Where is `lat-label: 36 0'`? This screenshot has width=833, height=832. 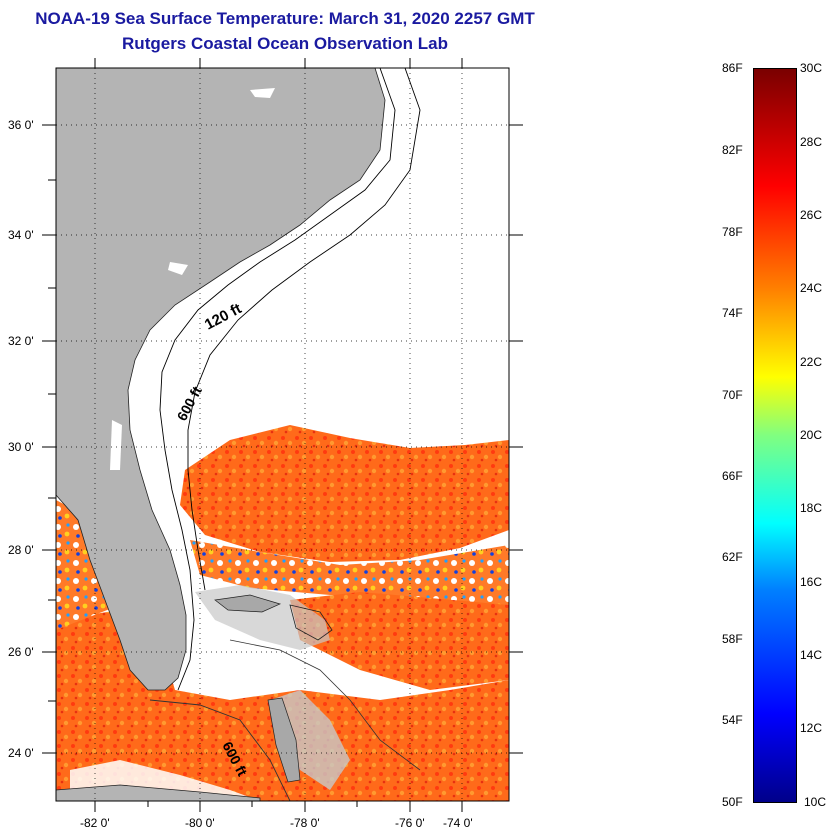
lat-label: 36 0' is located at coordinates (21, 125).